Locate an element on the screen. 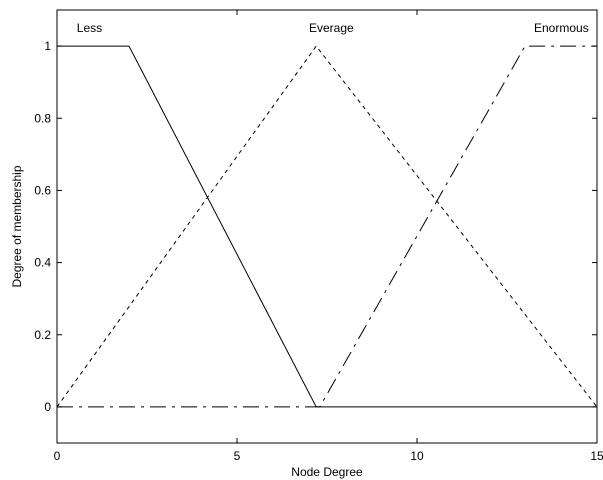 The width and height of the screenshot is (603, 480). x-tick-label: 0 is located at coordinates (57, 456).